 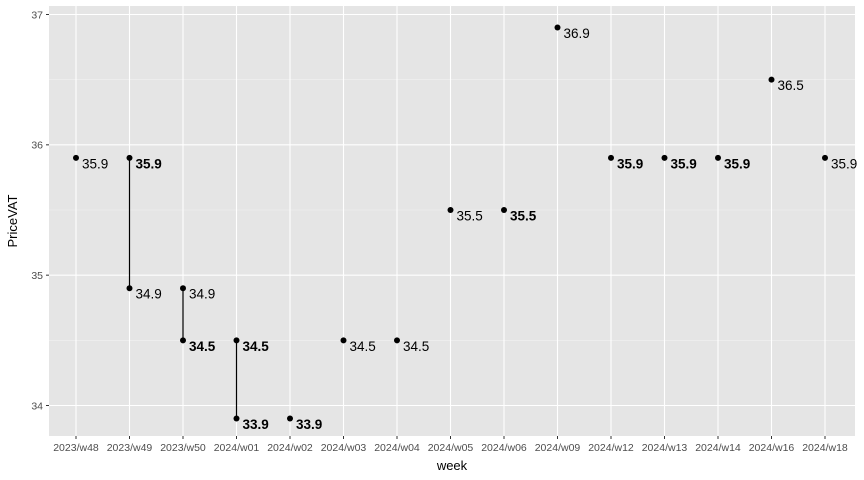 I want to click on x-tick-label: 2024/w18, so click(x=825, y=448).